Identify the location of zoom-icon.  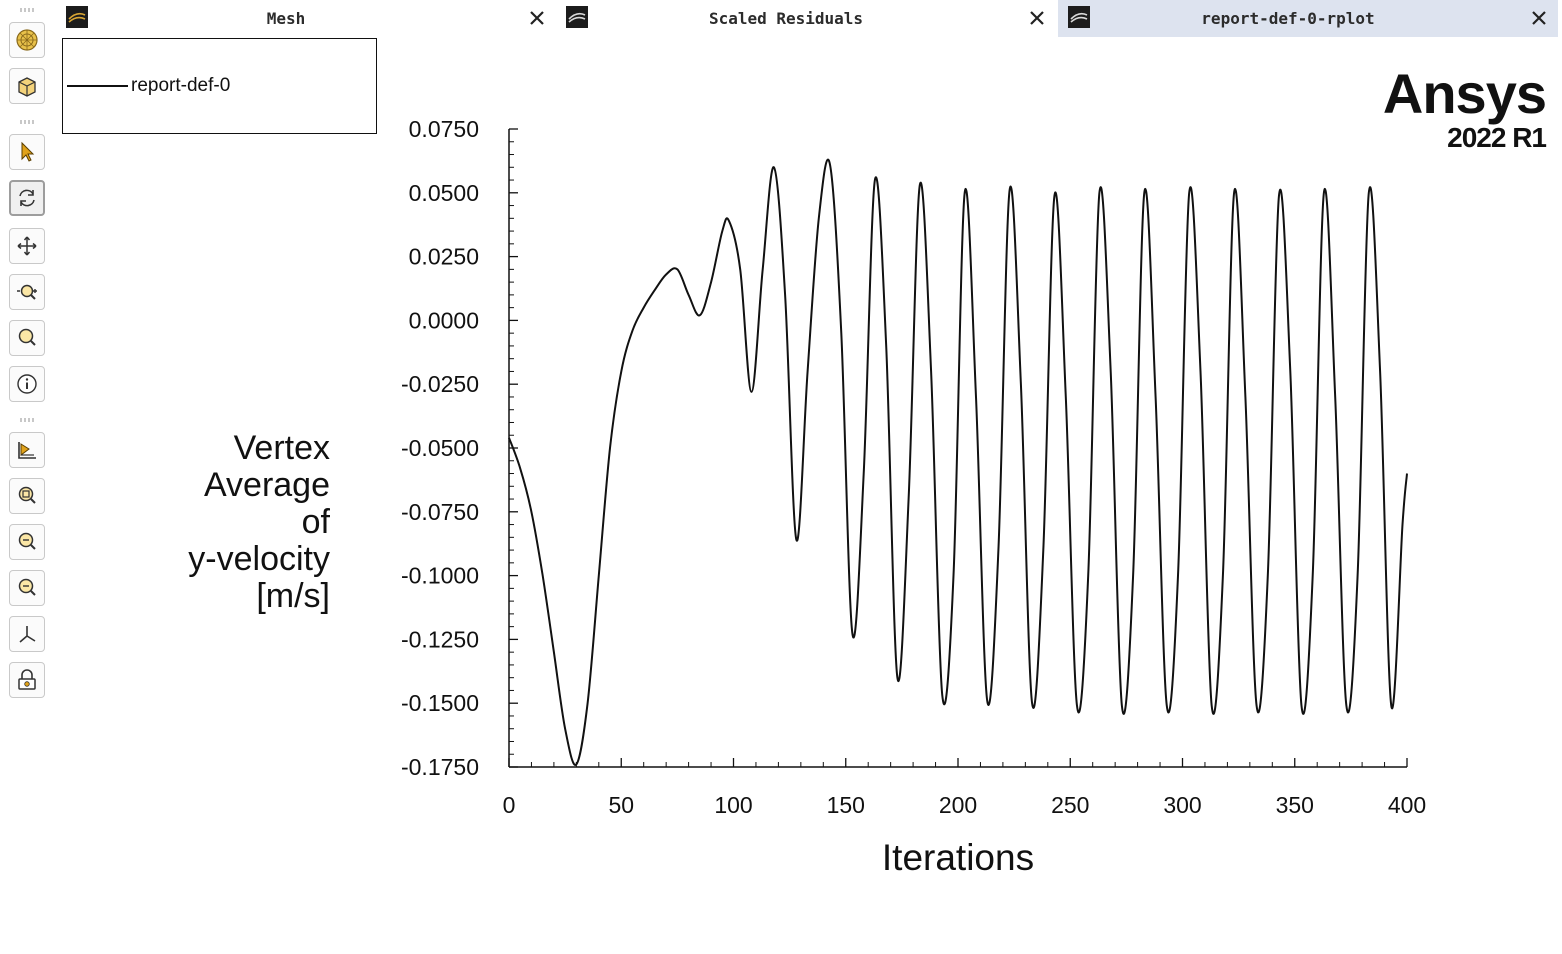
(27, 337).